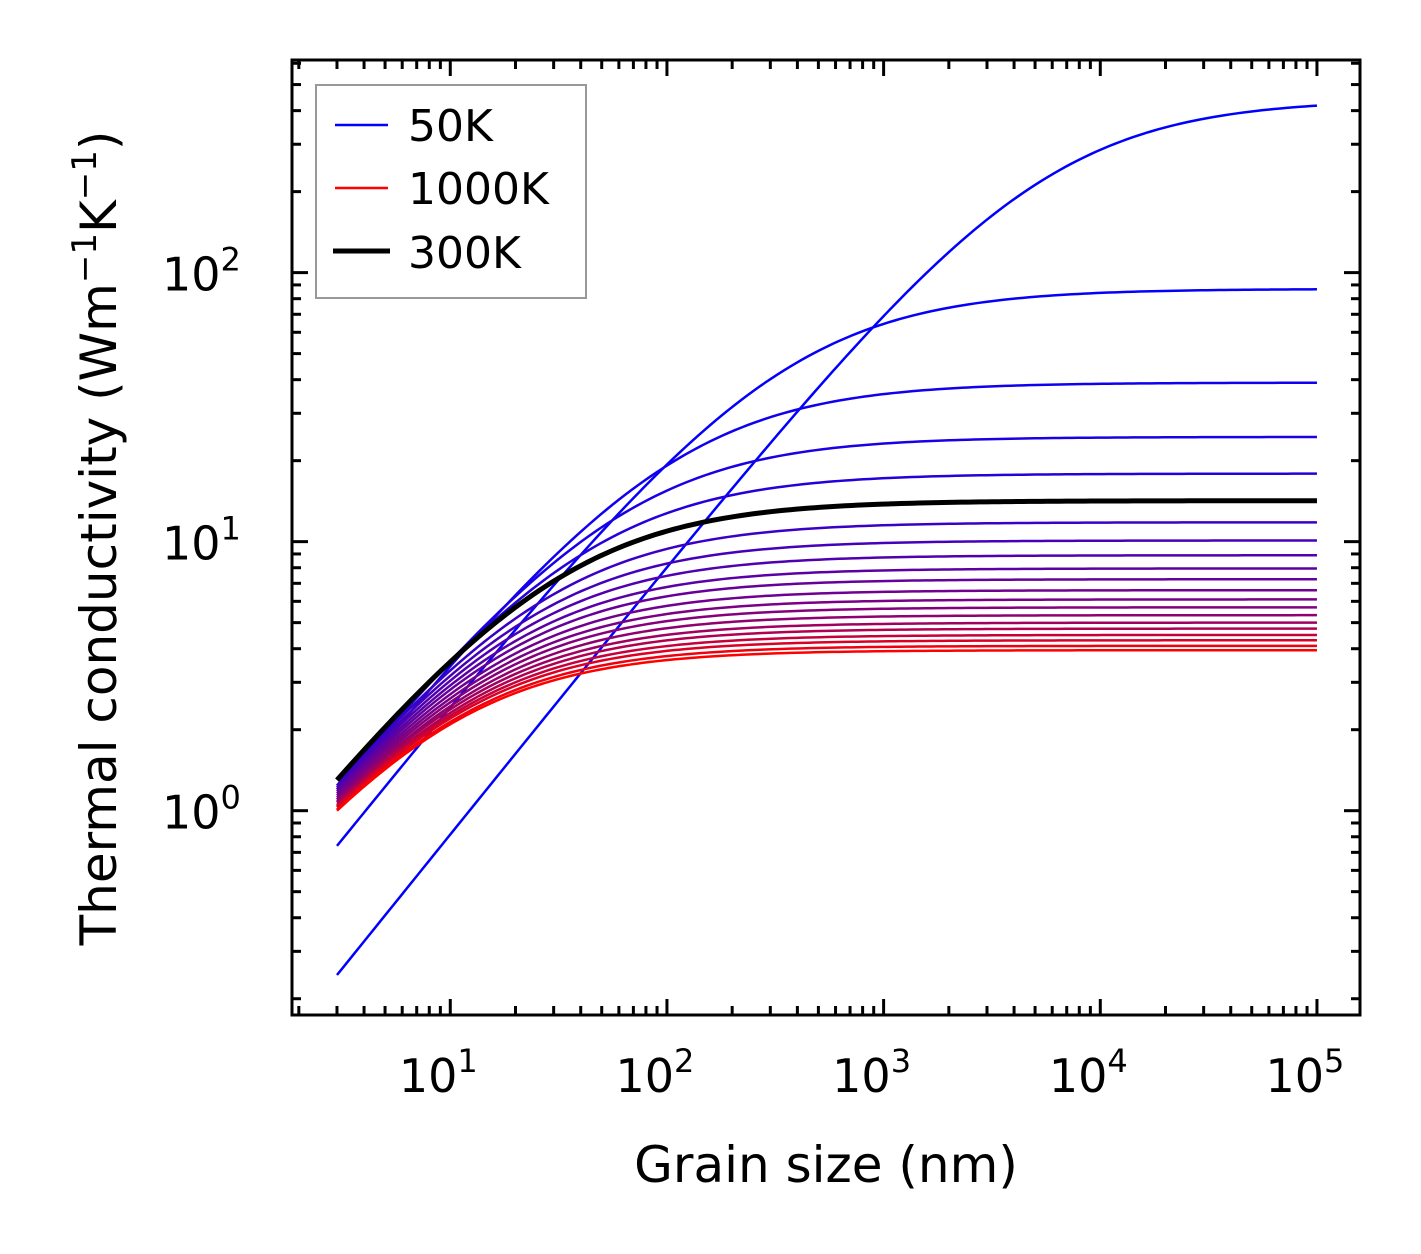 This screenshot has height=1254, width=1421. Describe the element at coordinates (1305, 1072) in the screenshot. I see `x-tick-label: 10⁵` at that location.